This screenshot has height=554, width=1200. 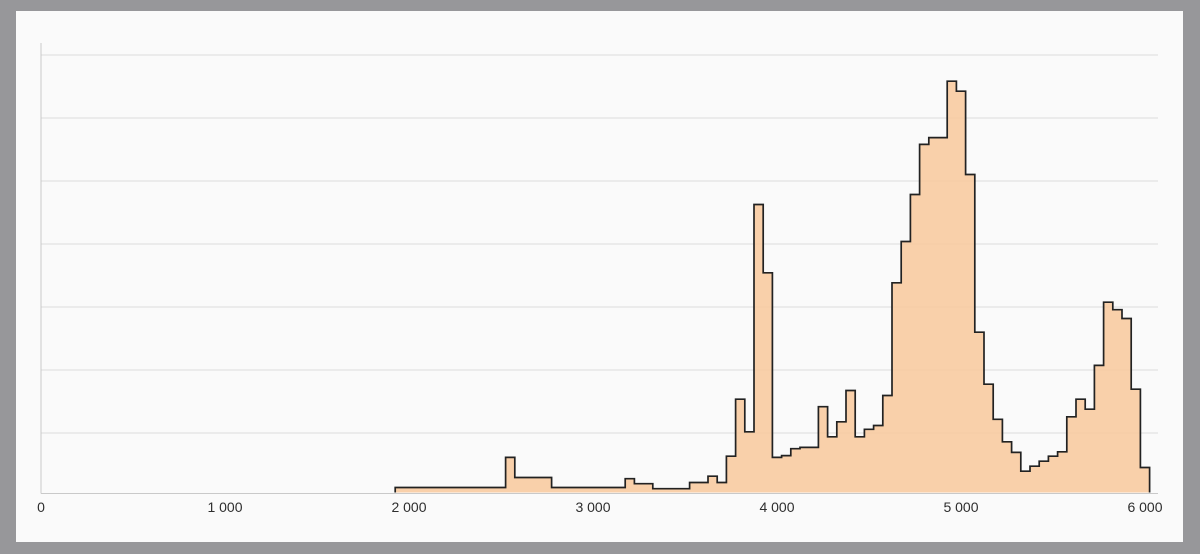 What do you see at coordinates (1144, 507) in the screenshot?
I see `x-axis-tick-label: 6 000` at bounding box center [1144, 507].